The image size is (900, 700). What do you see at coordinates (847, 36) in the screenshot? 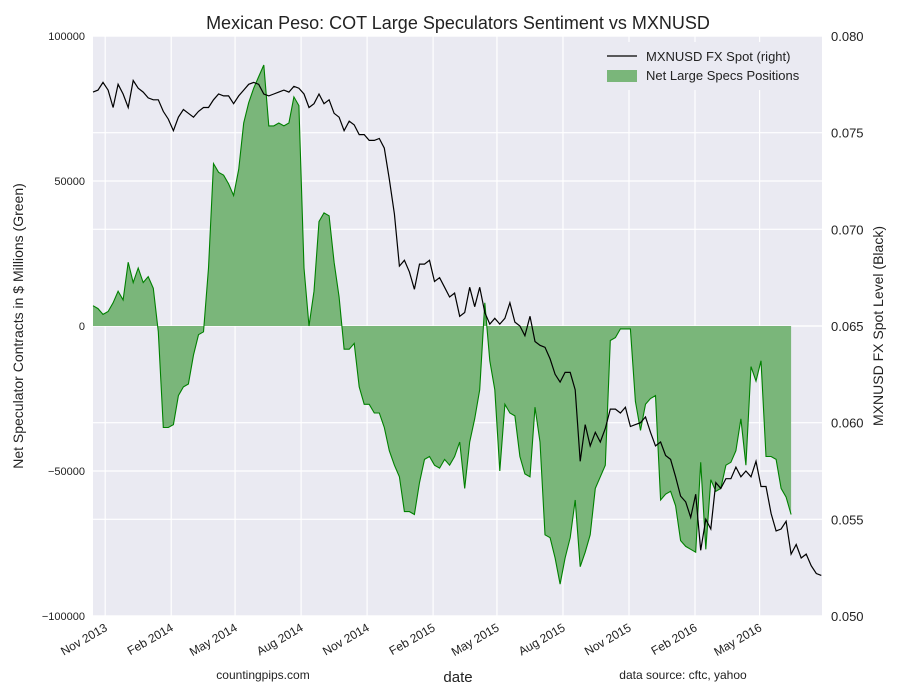
I see `right-tick-label: 0.080` at bounding box center [847, 36].